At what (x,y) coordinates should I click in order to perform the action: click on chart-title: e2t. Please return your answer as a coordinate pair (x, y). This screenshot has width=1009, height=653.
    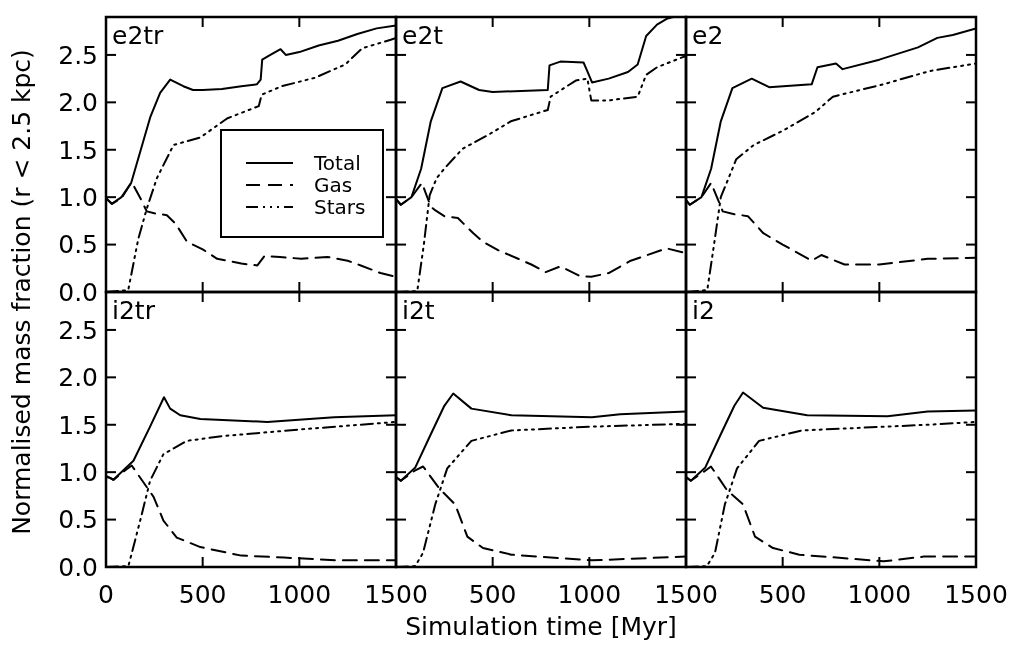
    Looking at the image, I should click on (423, 35).